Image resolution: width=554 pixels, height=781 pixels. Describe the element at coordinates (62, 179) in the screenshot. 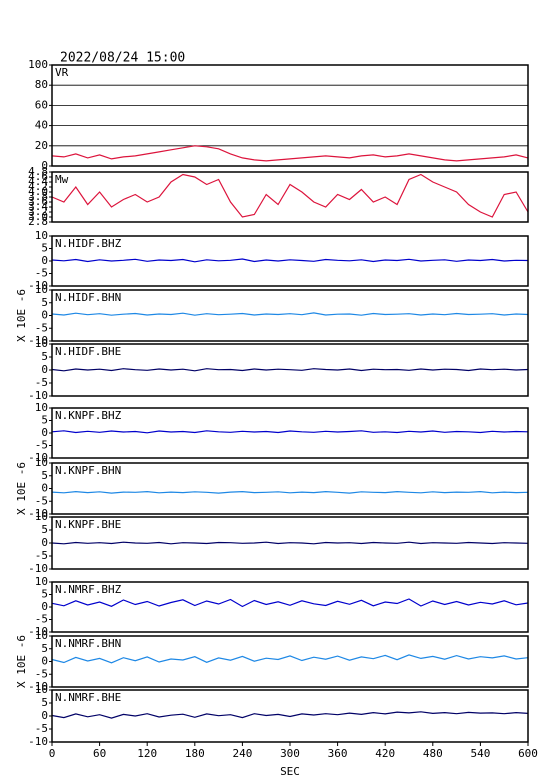

I see `series-label: Mw` at that location.